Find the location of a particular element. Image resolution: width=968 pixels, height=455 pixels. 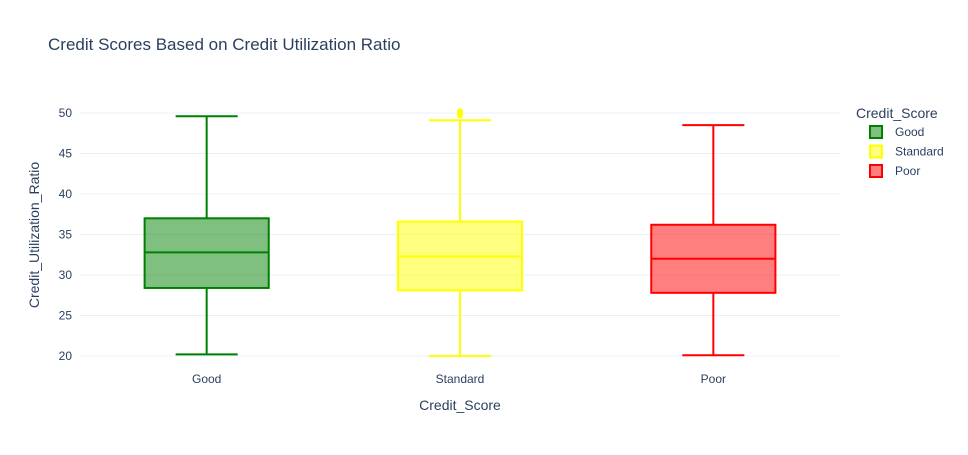

legend-item-standard: Standard is located at coordinates (906, 151).